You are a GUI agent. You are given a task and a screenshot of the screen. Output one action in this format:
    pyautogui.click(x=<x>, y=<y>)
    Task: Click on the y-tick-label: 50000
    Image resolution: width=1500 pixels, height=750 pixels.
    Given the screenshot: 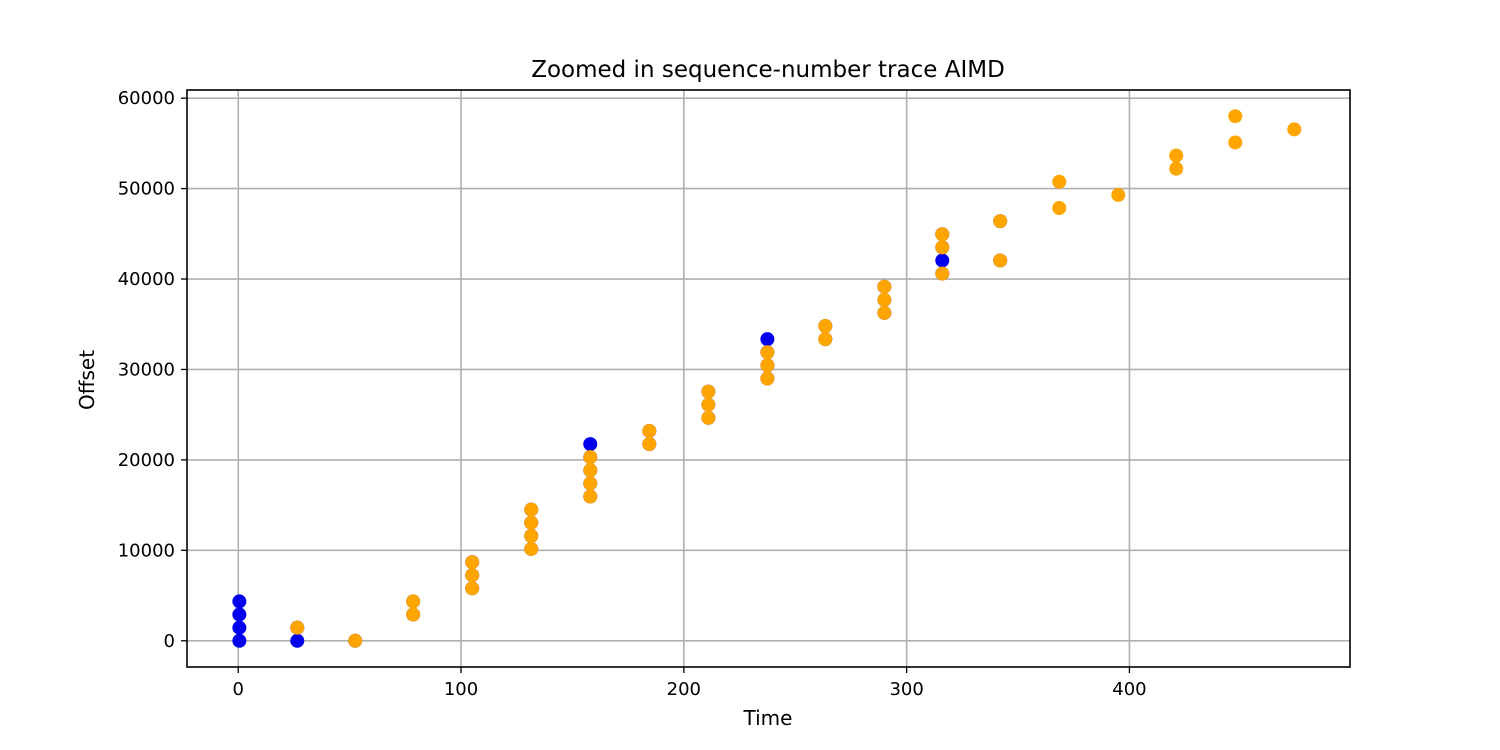 What is the action you would take?
    pyautogui.click(x=146, y=189)
    